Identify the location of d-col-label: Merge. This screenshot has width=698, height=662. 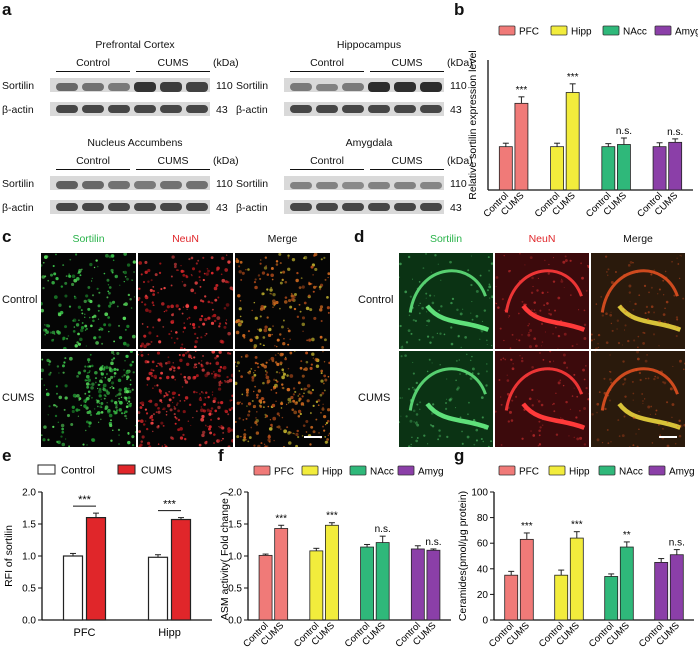
(638, 239).